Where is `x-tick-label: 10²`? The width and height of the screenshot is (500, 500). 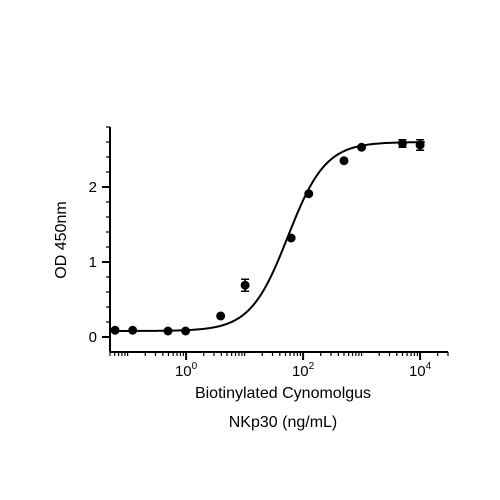 x-tick-label: 10² is located at coordinates (303, 370).